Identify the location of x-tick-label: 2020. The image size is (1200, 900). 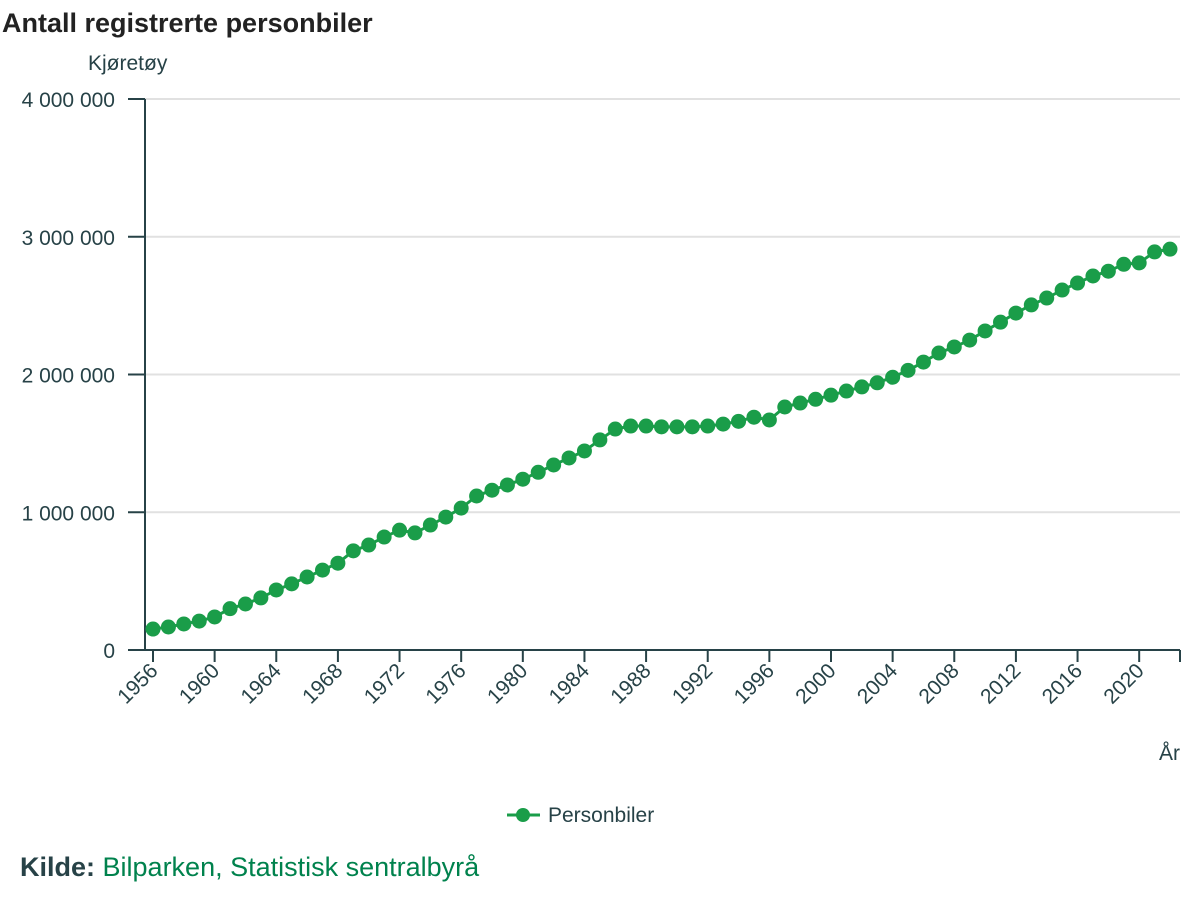
(1123, 683).